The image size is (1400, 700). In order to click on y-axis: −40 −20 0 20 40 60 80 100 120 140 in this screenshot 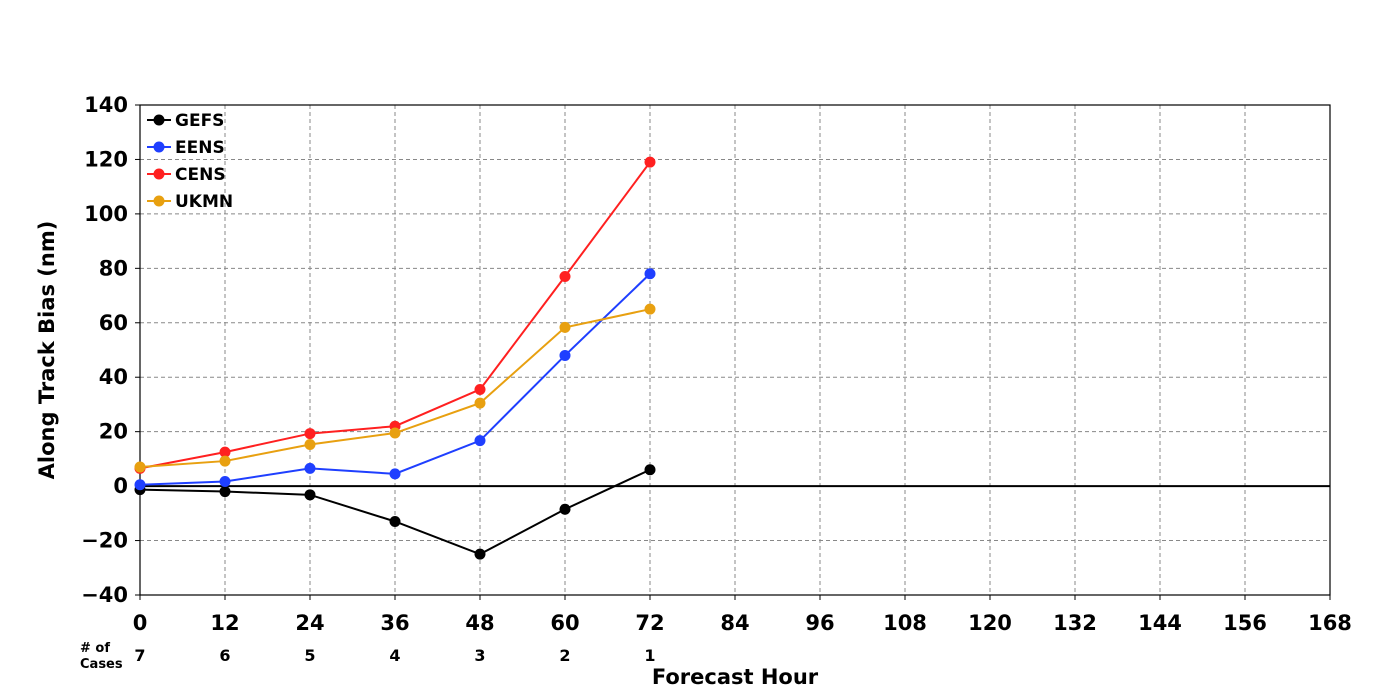, I will do `click(110, 350)`.